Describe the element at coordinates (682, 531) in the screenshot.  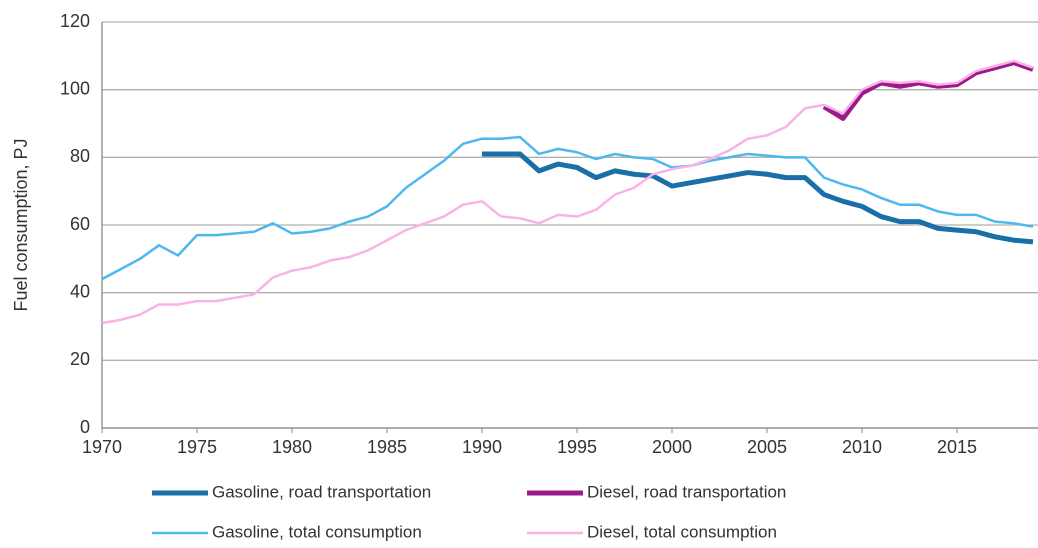
I see `legend-label: Diesel, total consumption` at that location.